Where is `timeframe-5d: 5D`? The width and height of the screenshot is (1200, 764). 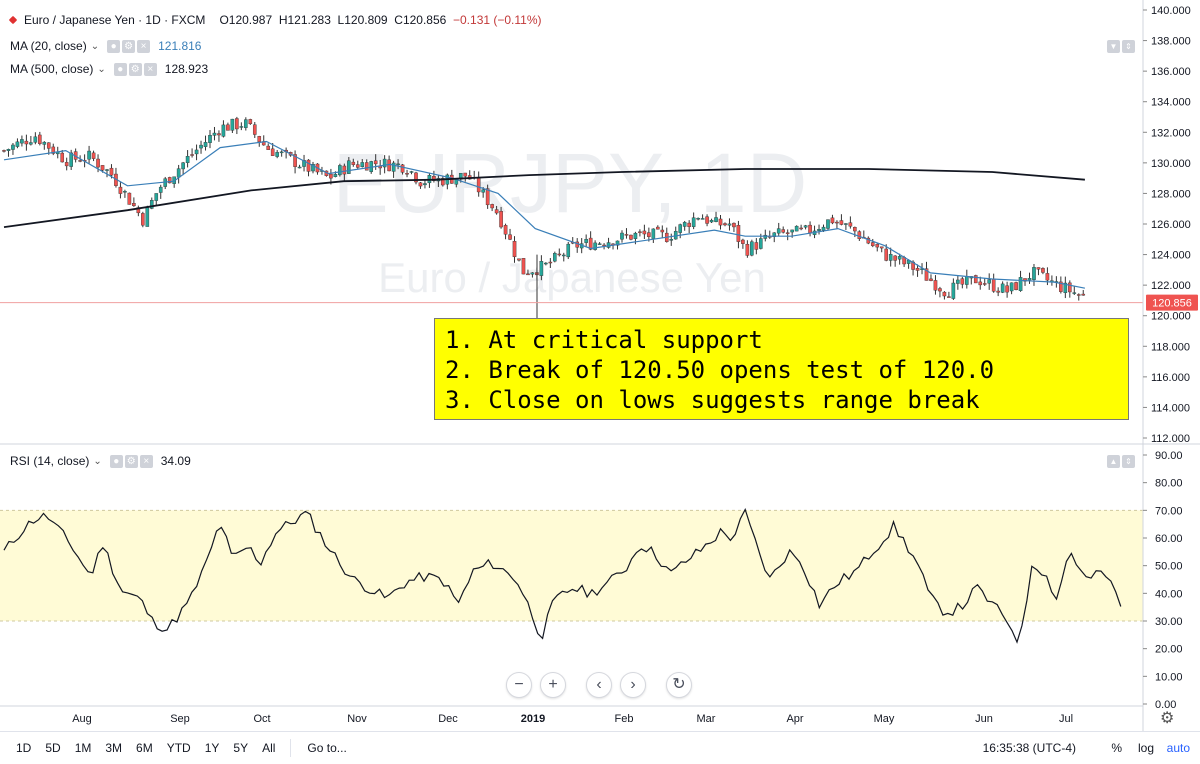
timeframe-5d: 5D is located at coordinates (53, 748).